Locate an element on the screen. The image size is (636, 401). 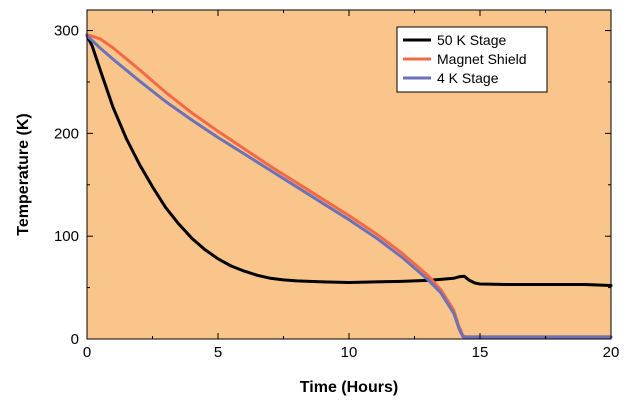
x-tick-label: 15 is located at coordinates (480, 352).